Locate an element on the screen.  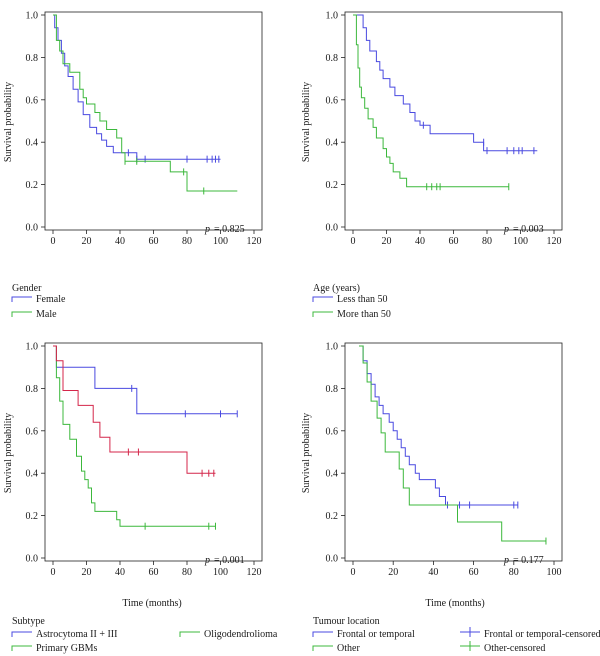
series-line-oligodendrolioma is located at coordinates (134, 409).